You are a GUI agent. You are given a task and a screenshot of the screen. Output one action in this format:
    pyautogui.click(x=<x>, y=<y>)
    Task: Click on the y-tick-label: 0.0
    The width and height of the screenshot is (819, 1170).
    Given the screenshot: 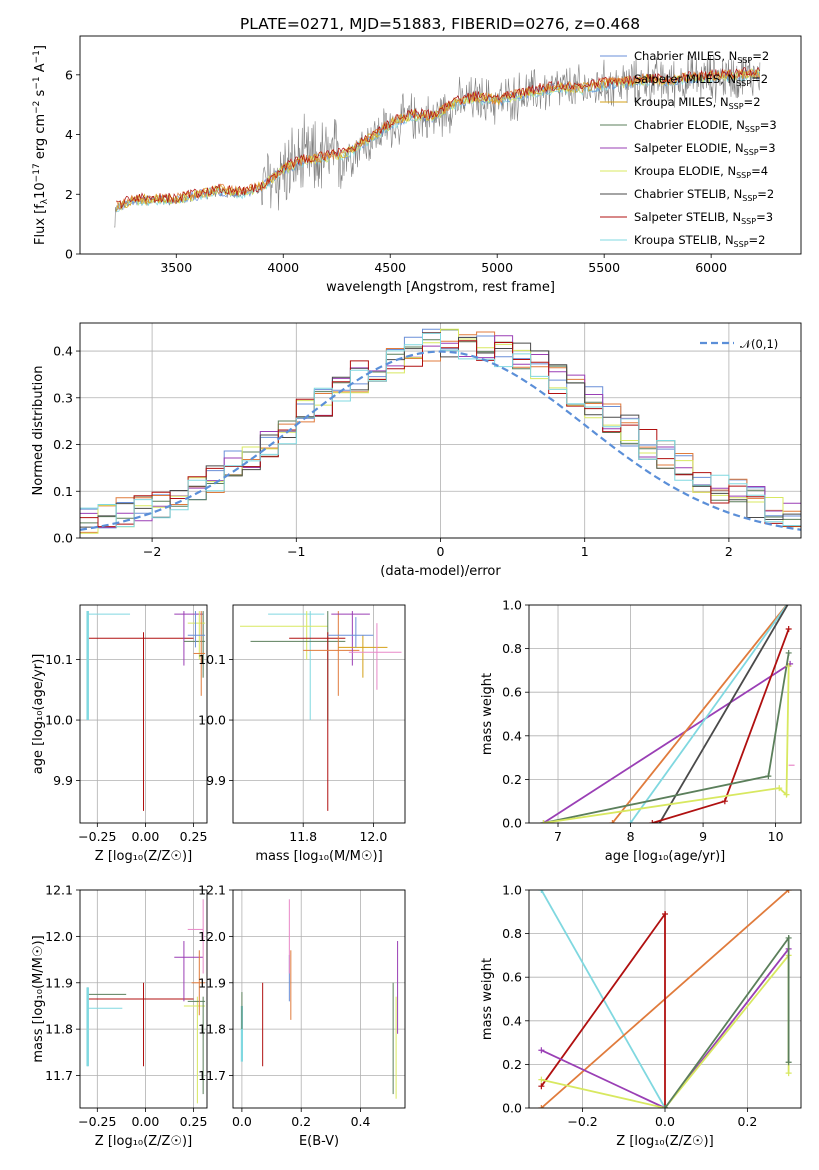 What is the action you would take?
    pyautogui.click(x=512, y=823)
    